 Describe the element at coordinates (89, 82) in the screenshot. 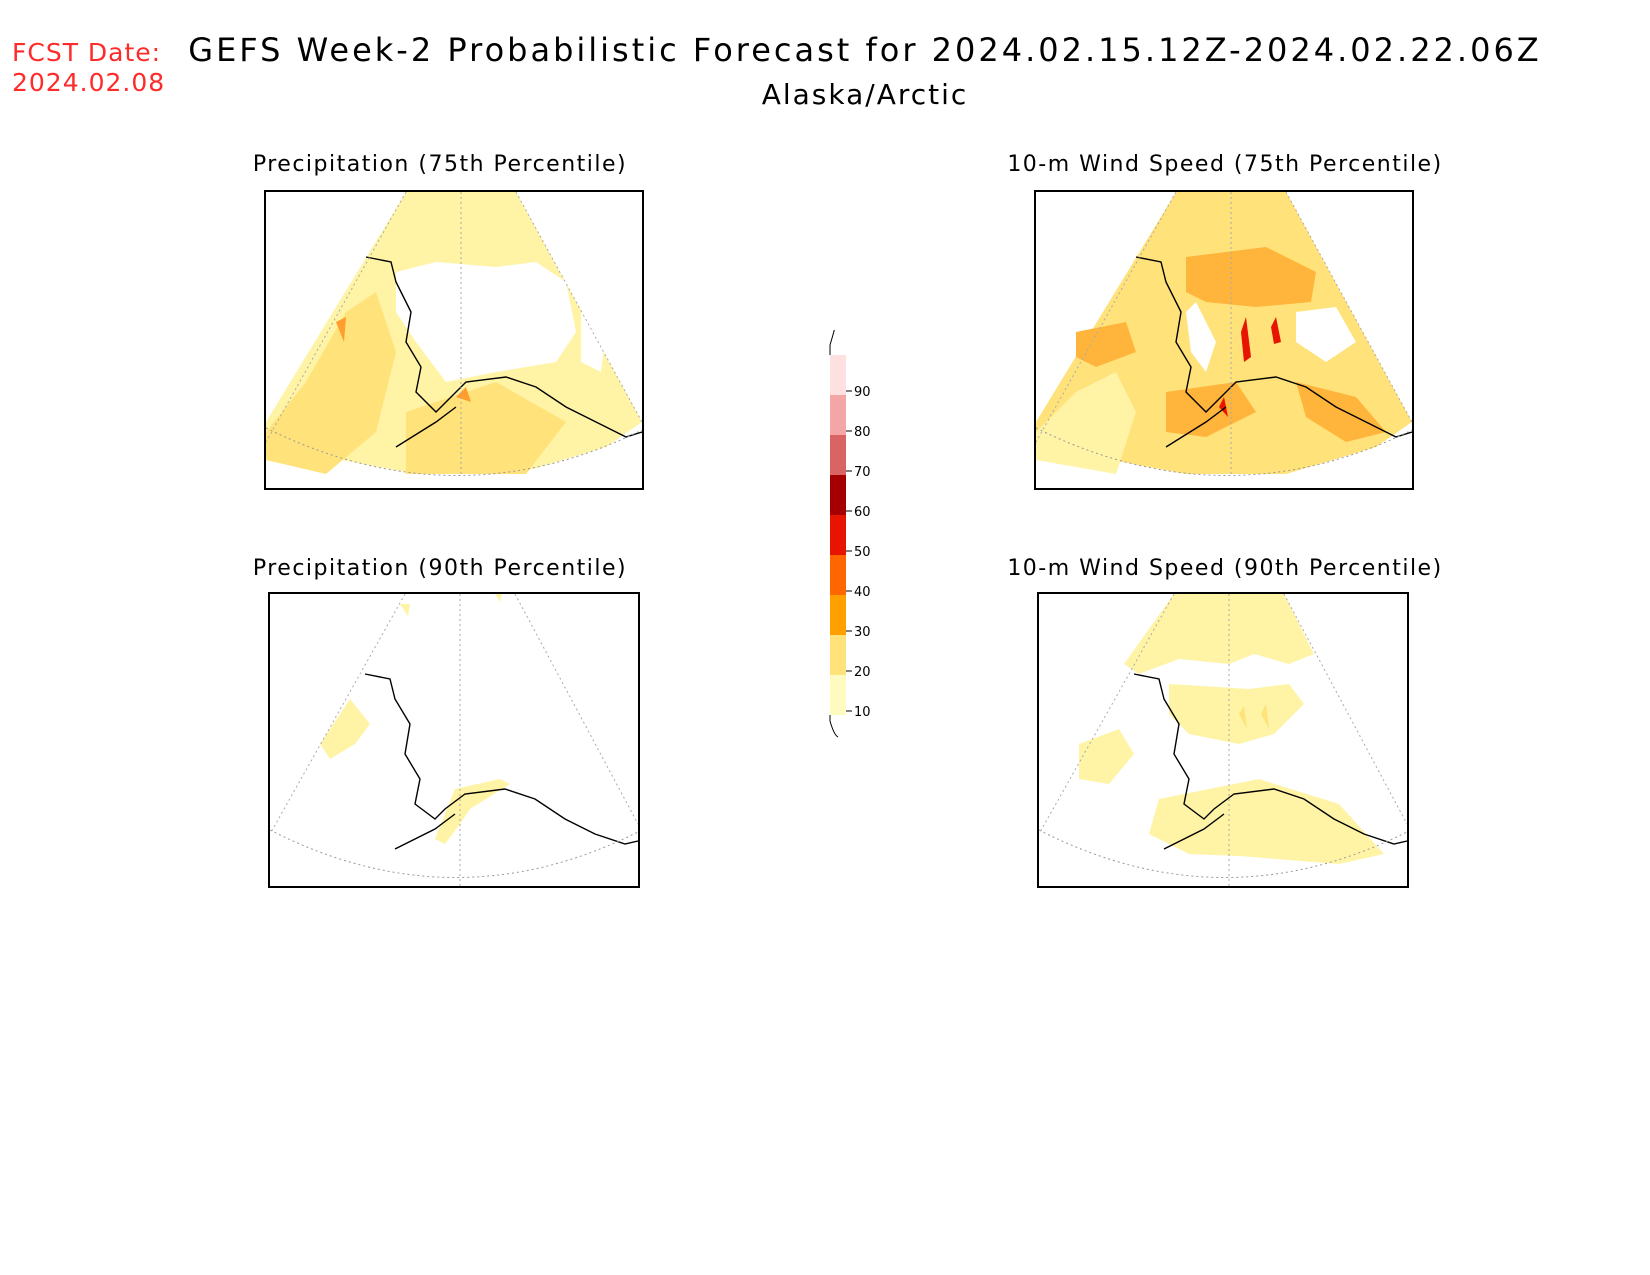

I see `fcst-date-value: 2024.02.08` at that location.